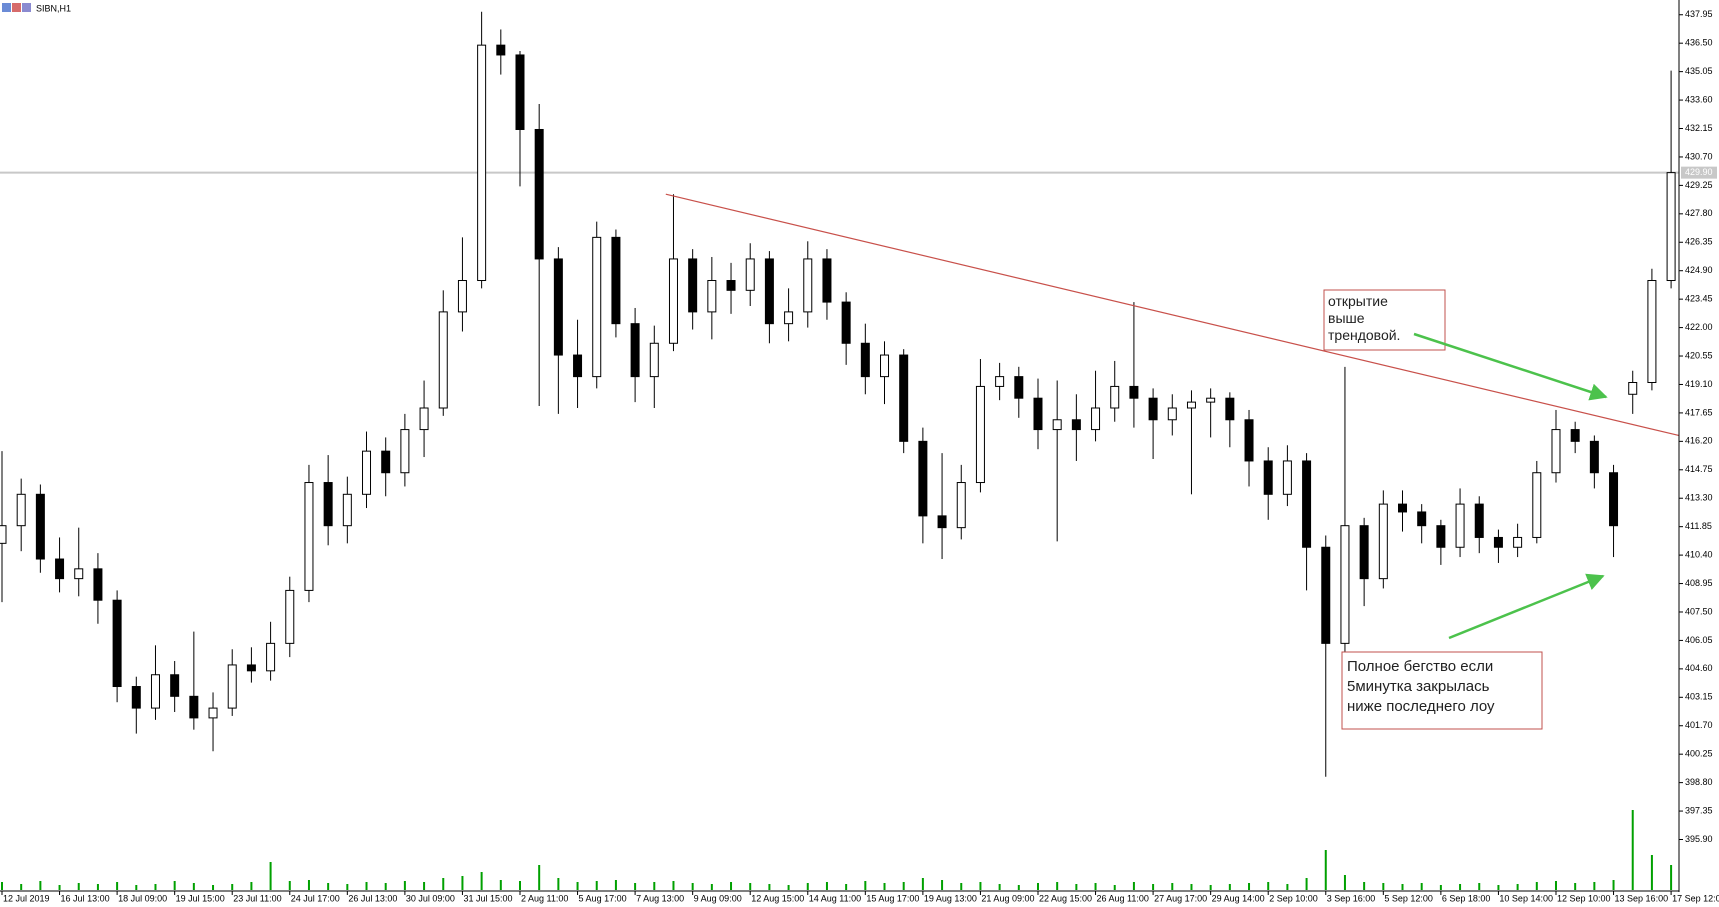 This screenshot has height=907, width=1719. What do you see at coordinates (1293, 898) in the screenshot?
I see `x-tick-label: 2 Sep 10:00` at bounding box center [1293, 898].